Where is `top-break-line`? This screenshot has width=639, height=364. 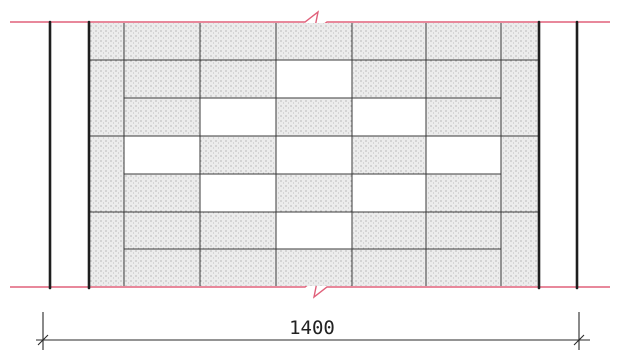
top-break-line is located at coordinates (310, 22).